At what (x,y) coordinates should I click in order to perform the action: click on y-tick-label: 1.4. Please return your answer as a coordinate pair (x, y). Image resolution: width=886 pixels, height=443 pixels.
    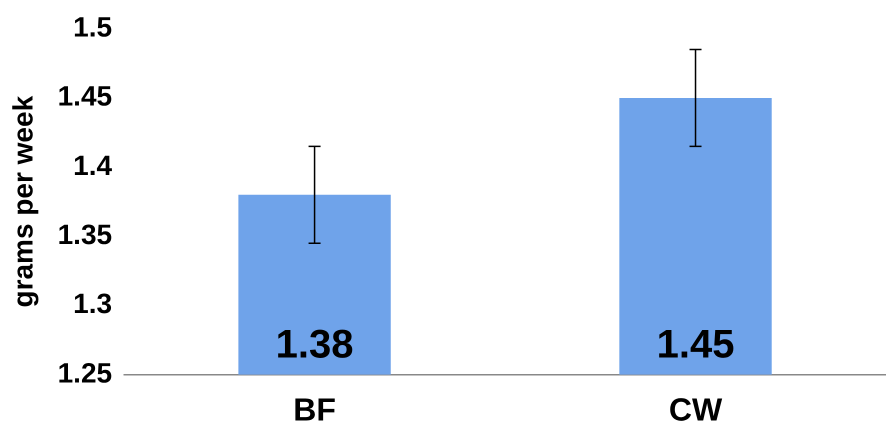
    Looking at the image, I should click on (93, 165).